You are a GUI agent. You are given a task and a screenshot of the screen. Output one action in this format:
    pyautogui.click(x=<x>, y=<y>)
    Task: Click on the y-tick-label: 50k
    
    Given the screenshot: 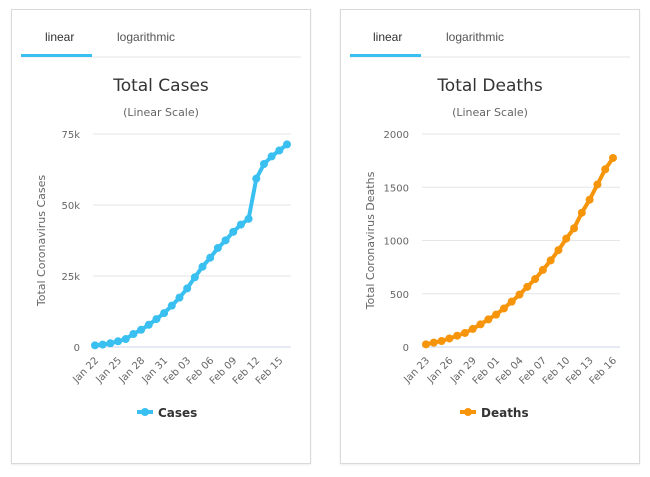 What is the action you would take?
    pyautogui.click(x=70, y=206)
    